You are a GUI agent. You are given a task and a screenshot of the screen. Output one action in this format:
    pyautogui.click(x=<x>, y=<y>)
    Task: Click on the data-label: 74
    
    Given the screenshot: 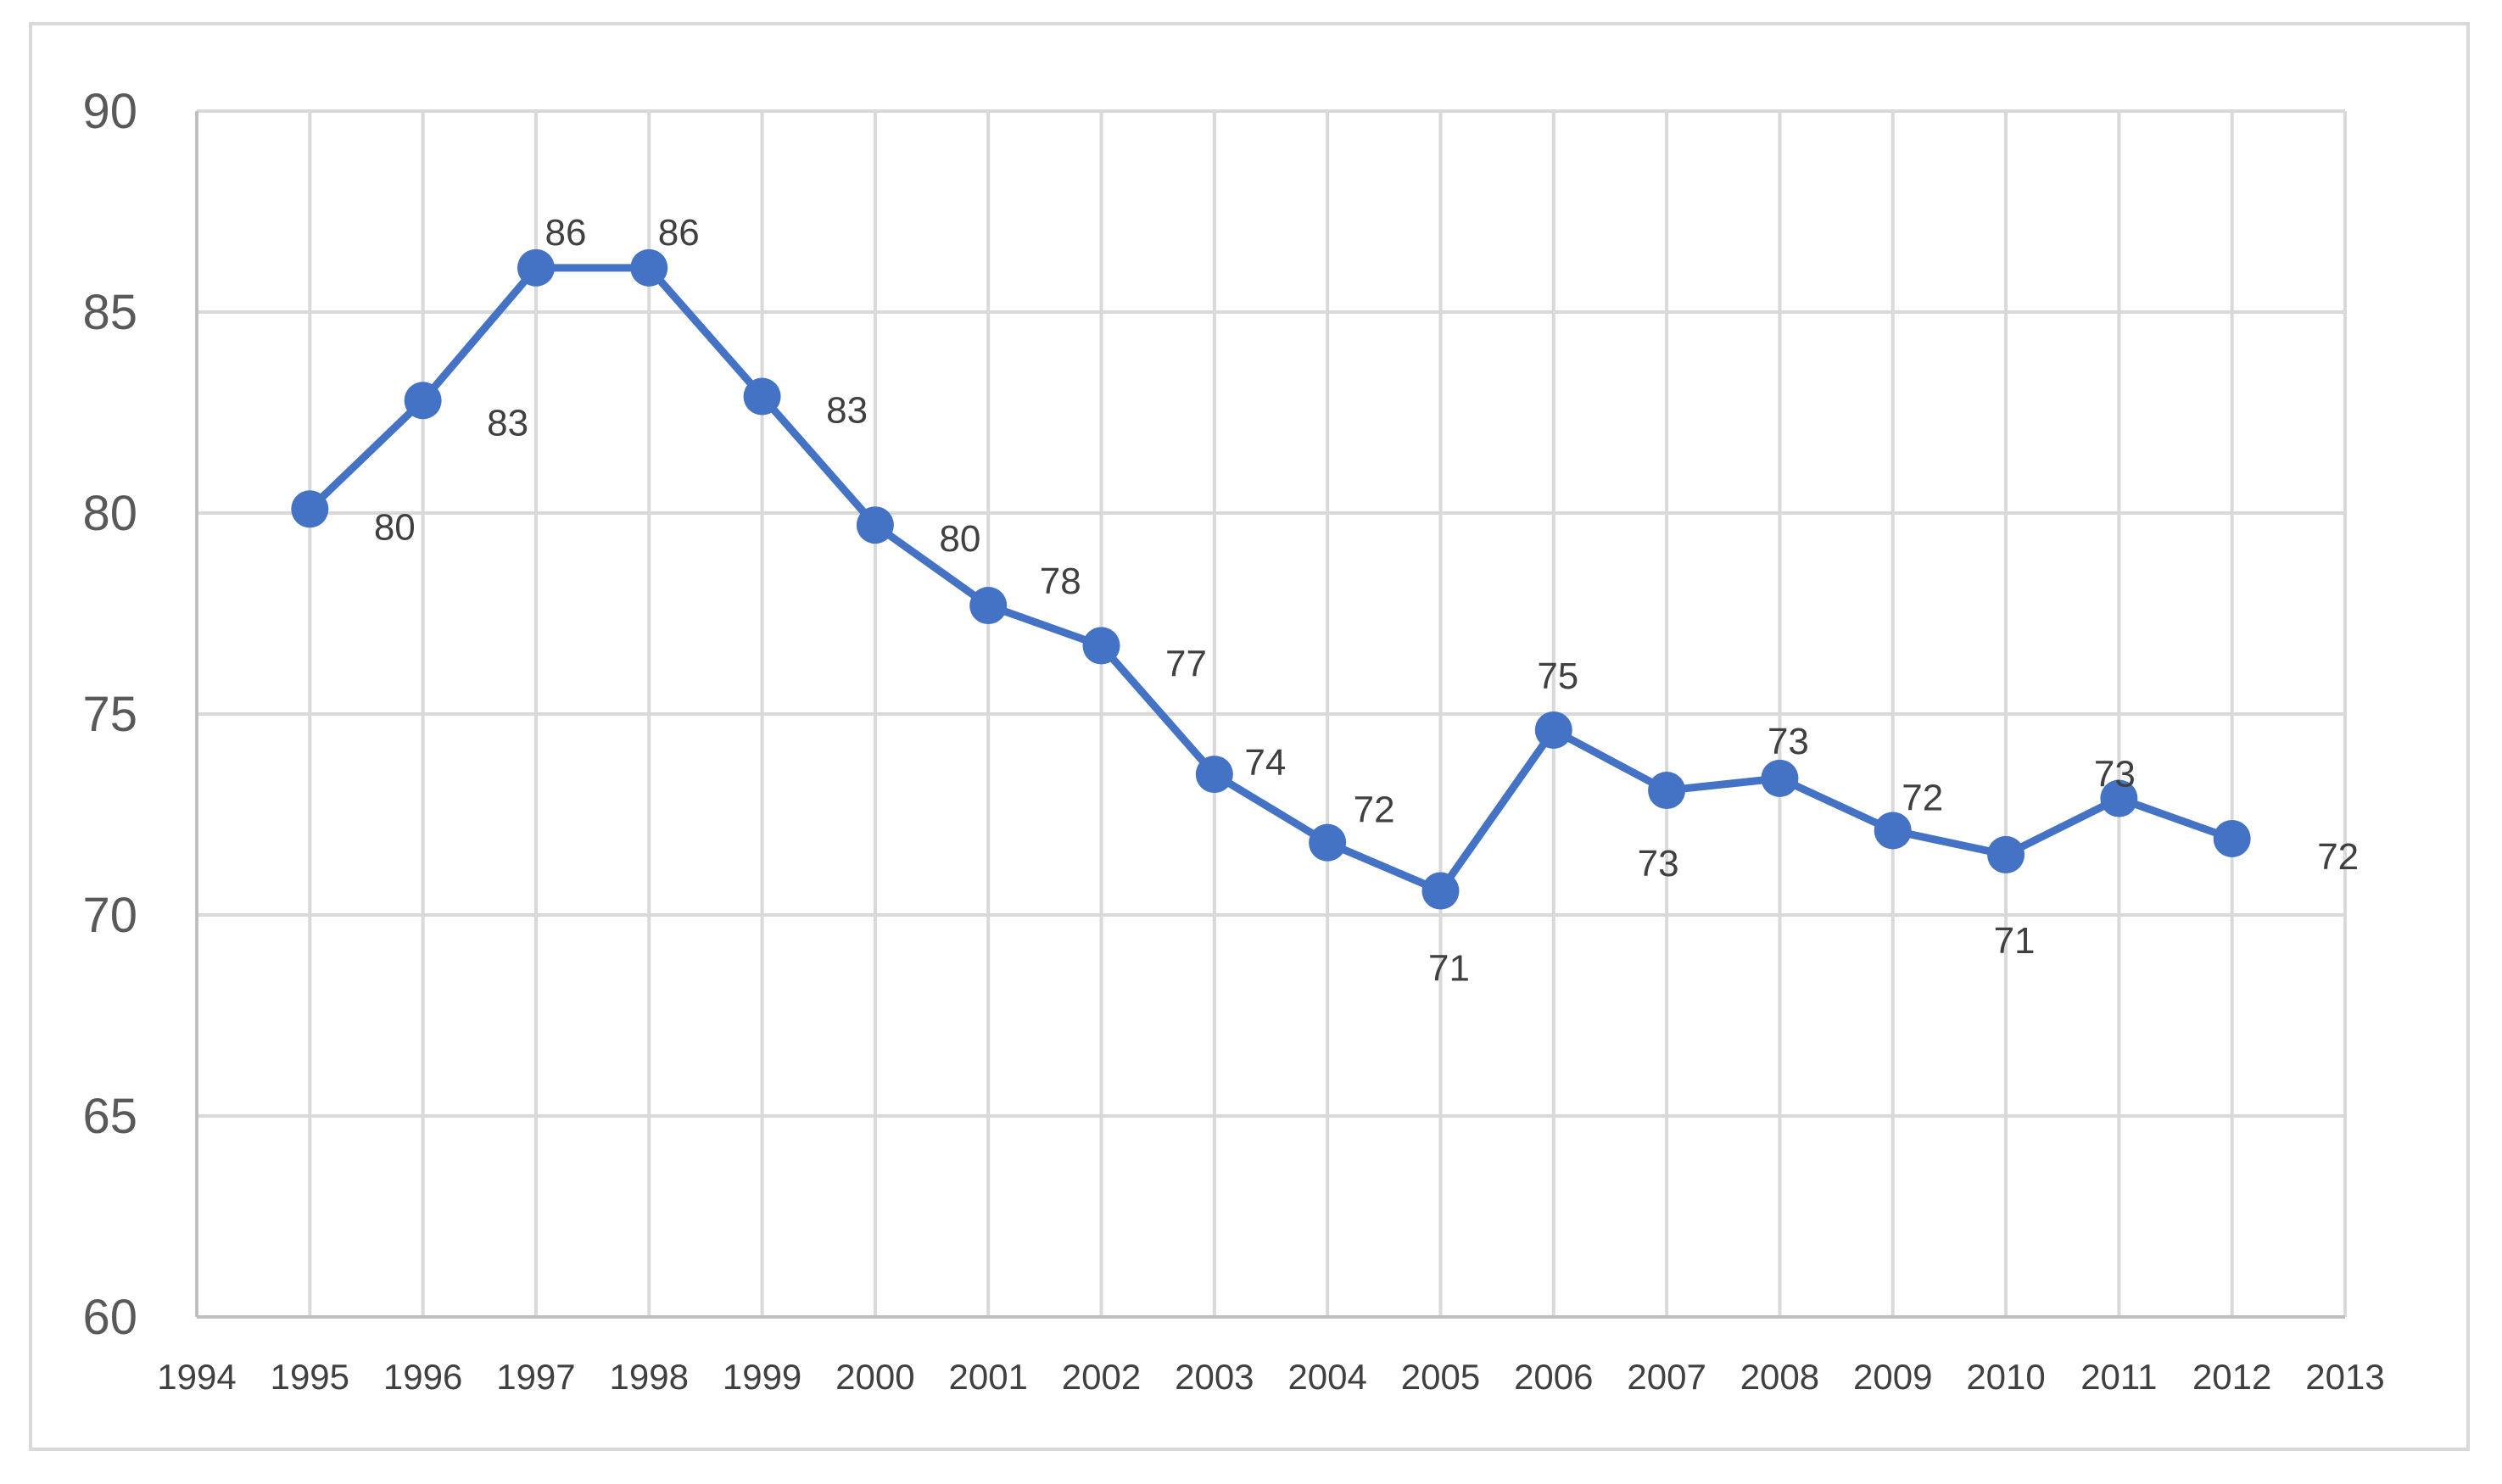 What is the action you would take?
    pyautogui.click(x=1265, y=763)
    